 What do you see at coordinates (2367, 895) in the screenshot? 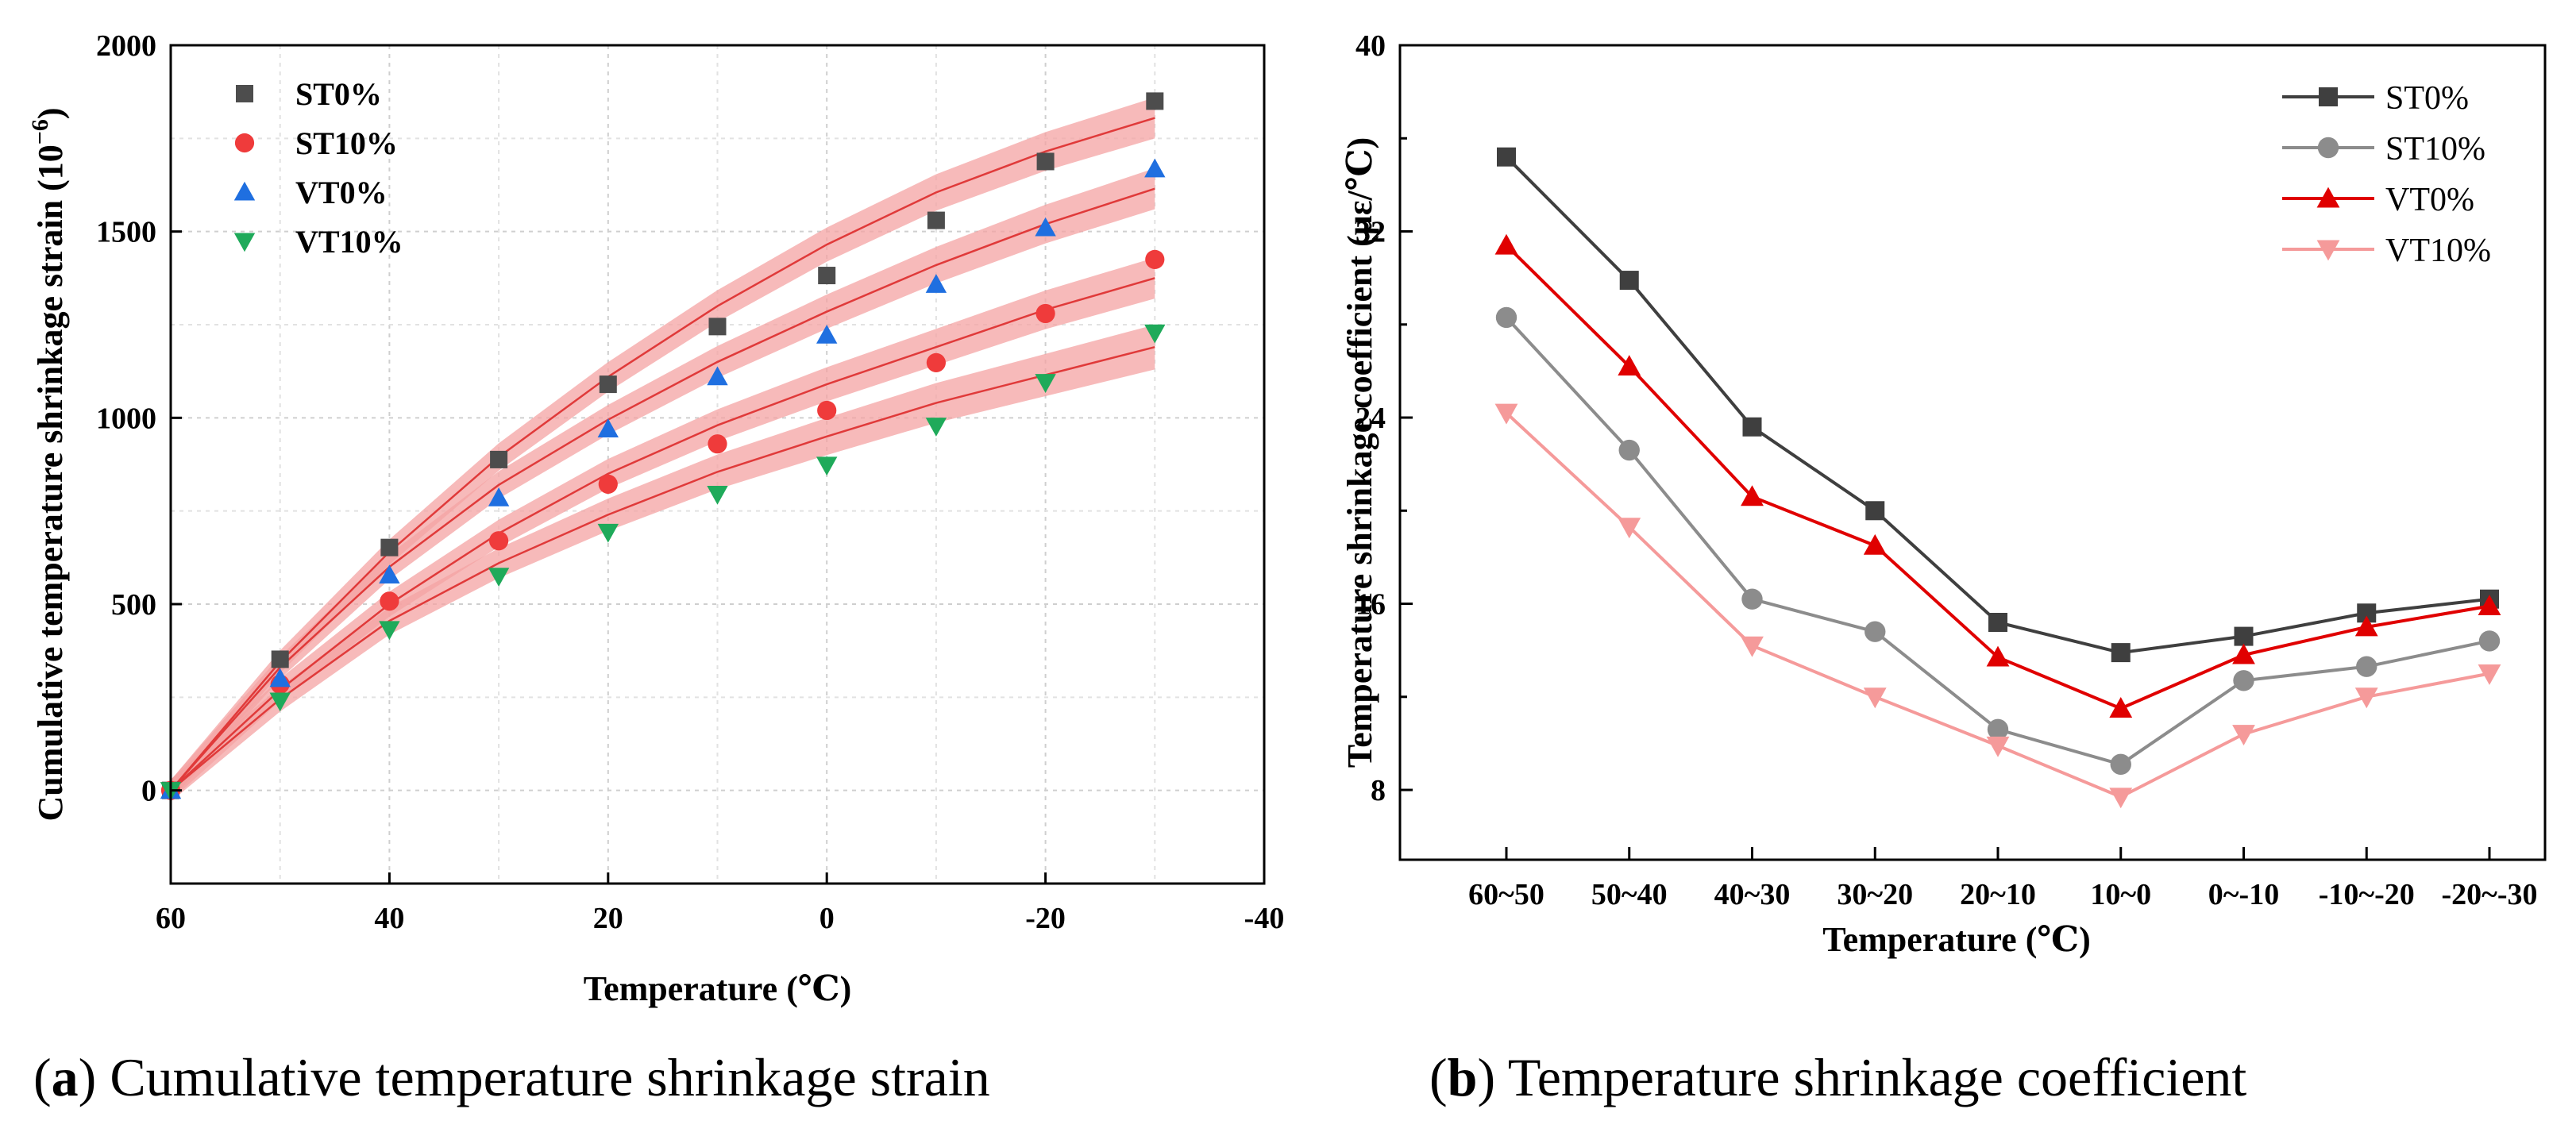
I see `x-tick-label: -10~-20` at bounding box center [2367, 895].